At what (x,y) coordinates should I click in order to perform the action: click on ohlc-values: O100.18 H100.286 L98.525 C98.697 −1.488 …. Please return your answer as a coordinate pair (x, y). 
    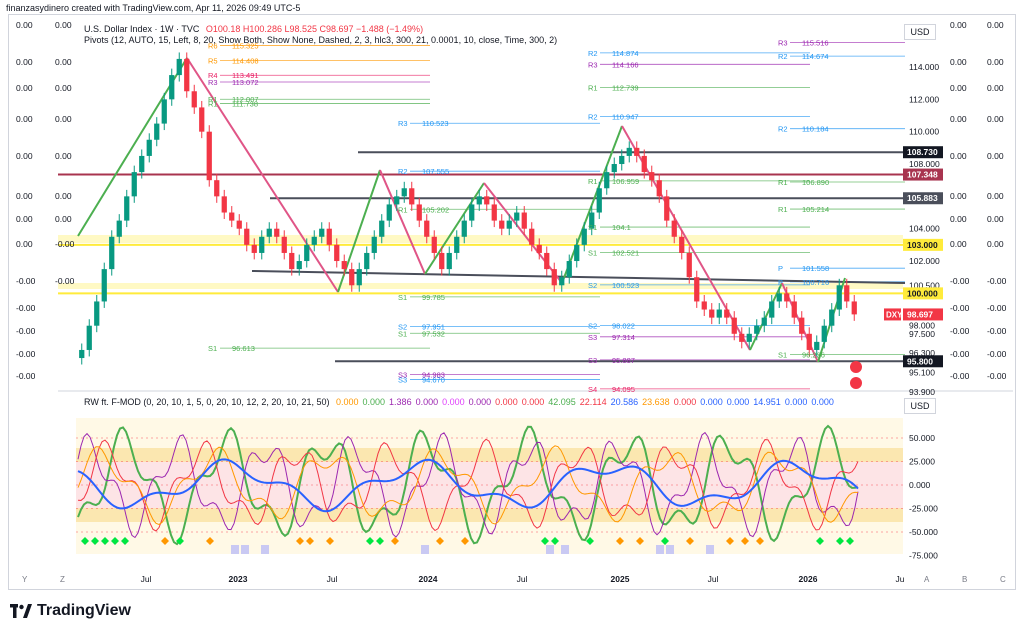
    Looking at the image, I should click on (314, 29).